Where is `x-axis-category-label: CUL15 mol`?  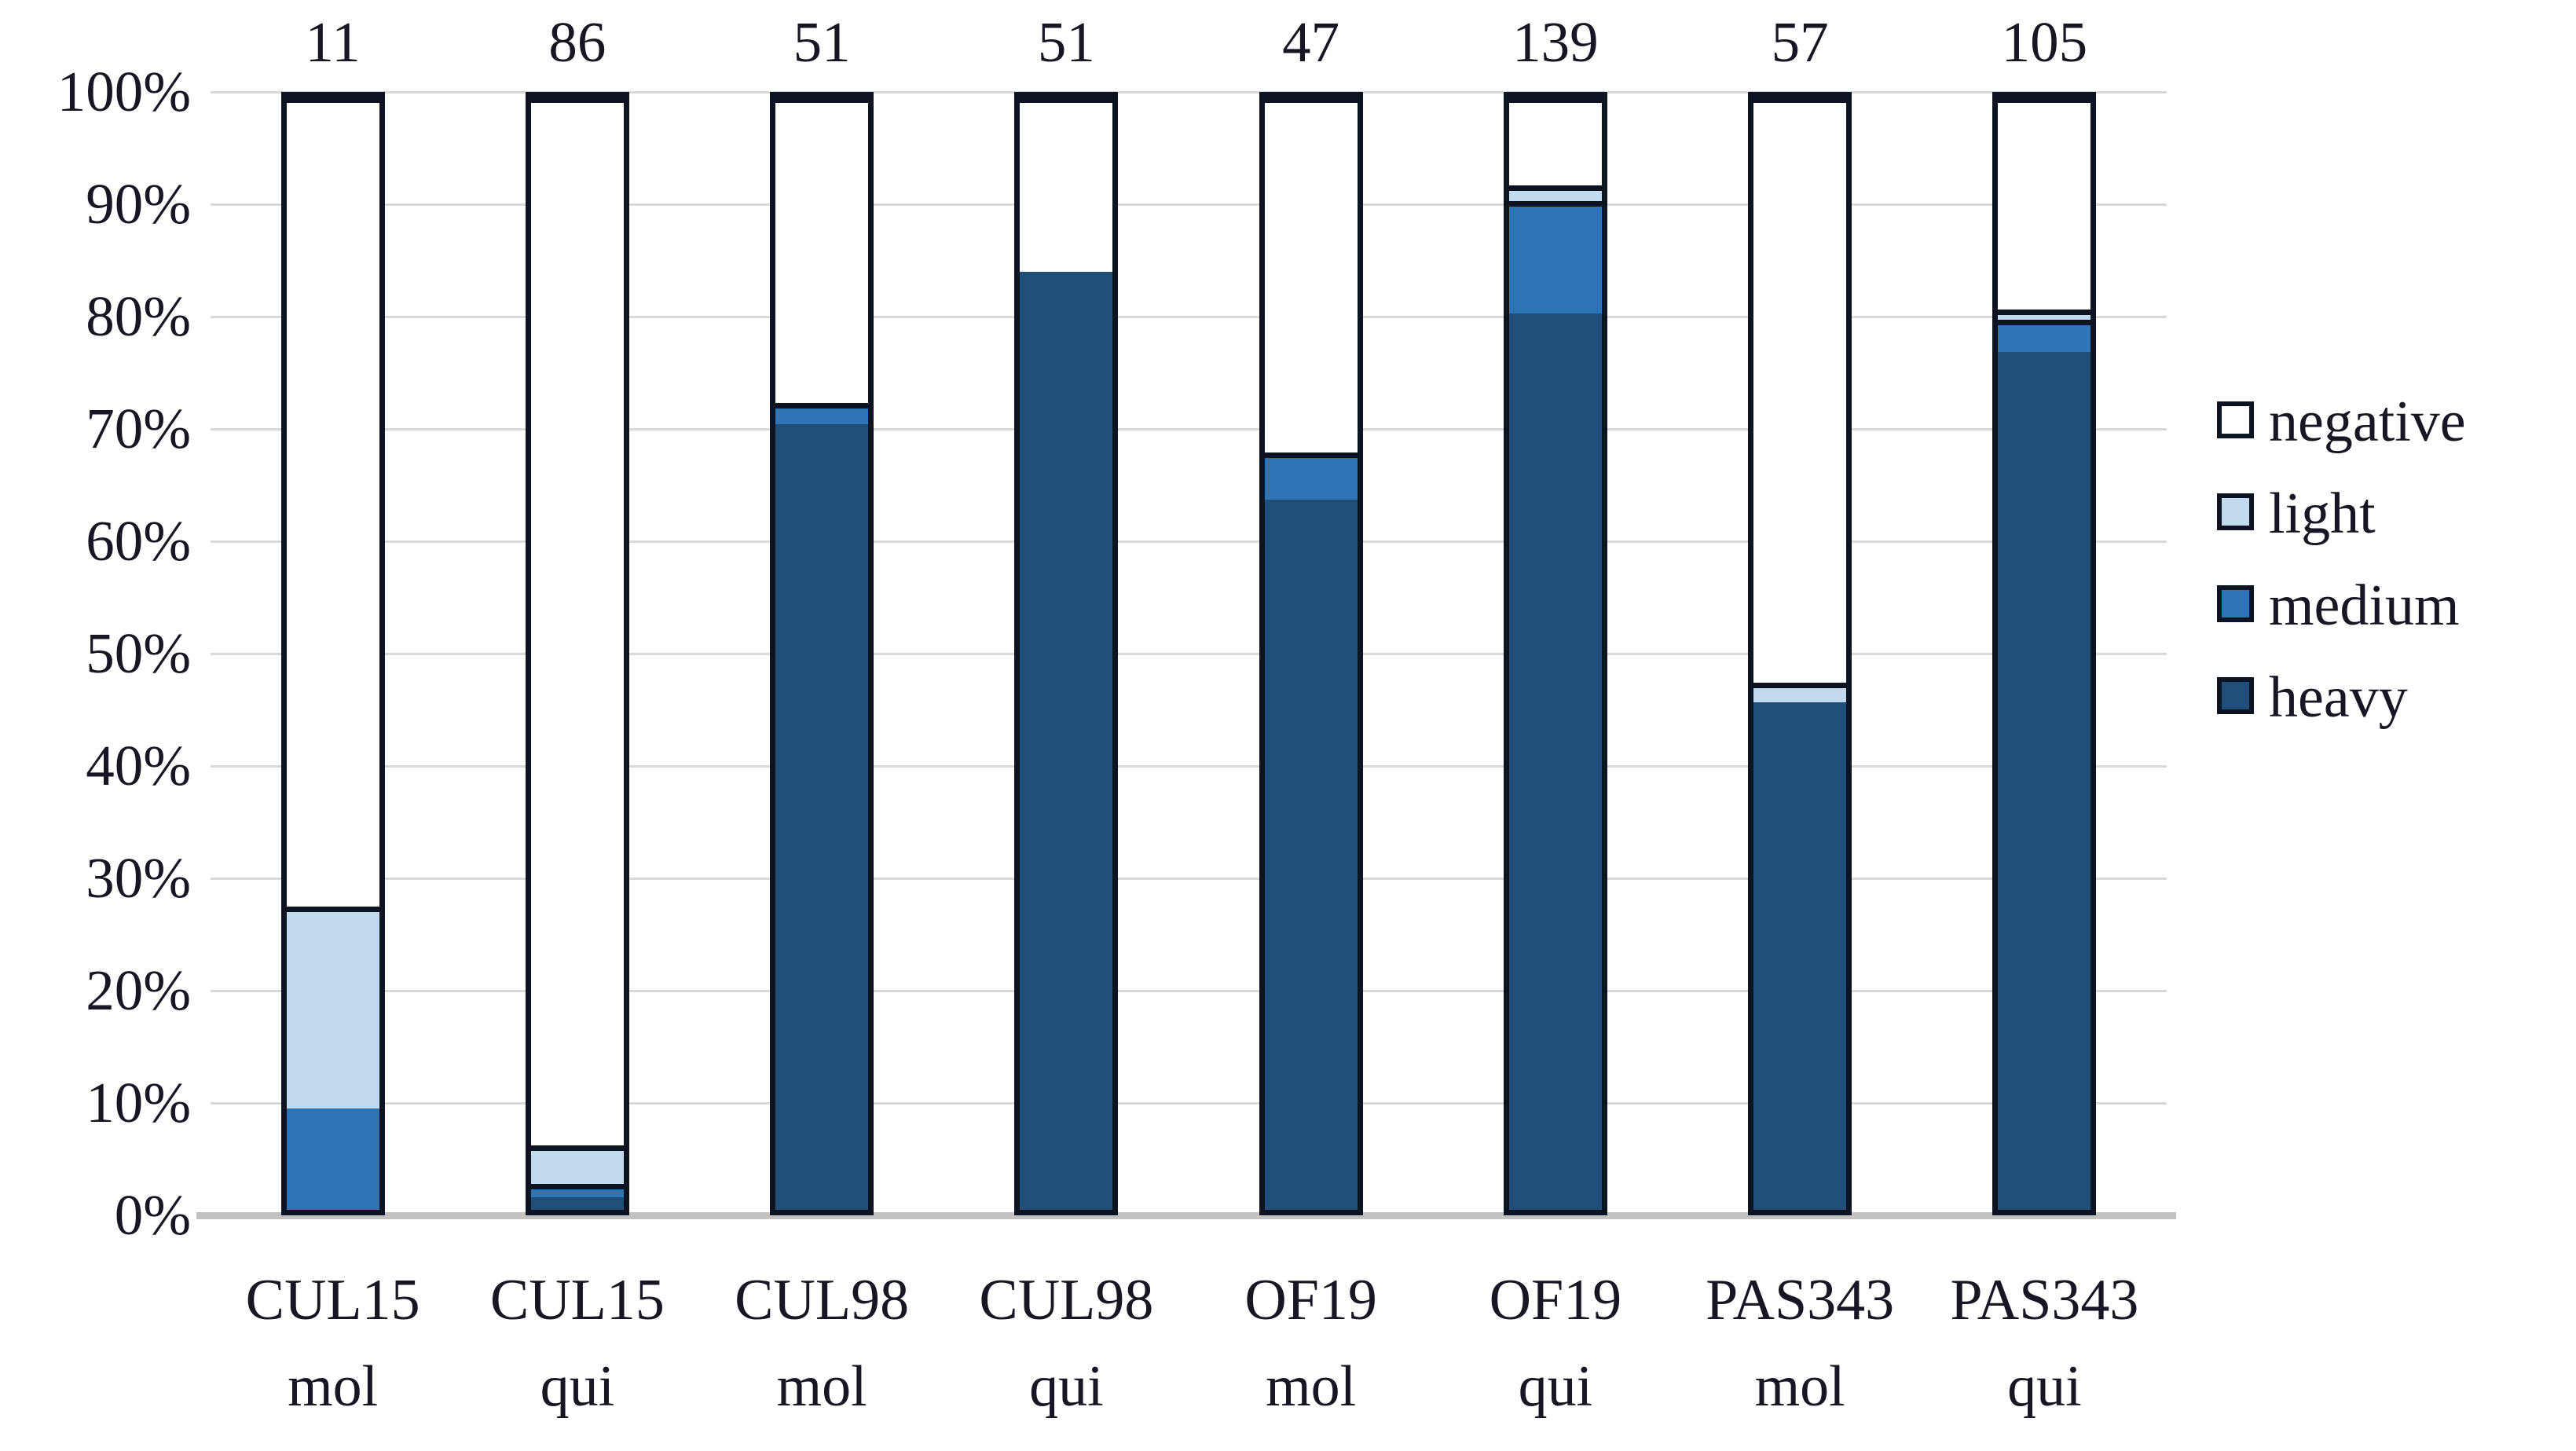
x-axis-category-label: CUL15 mol is located at coordinates (333, 1343).